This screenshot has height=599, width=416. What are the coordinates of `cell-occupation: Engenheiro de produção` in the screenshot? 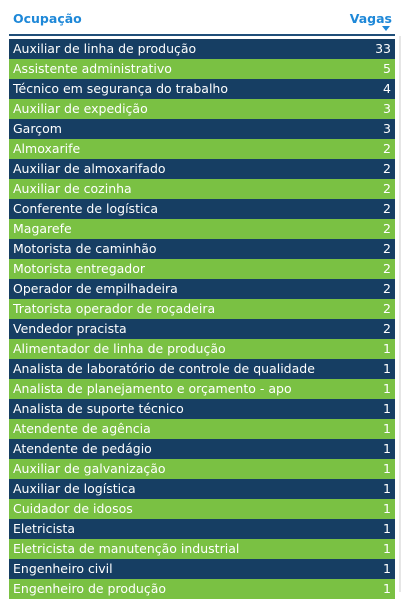 It's located at (90, 588).